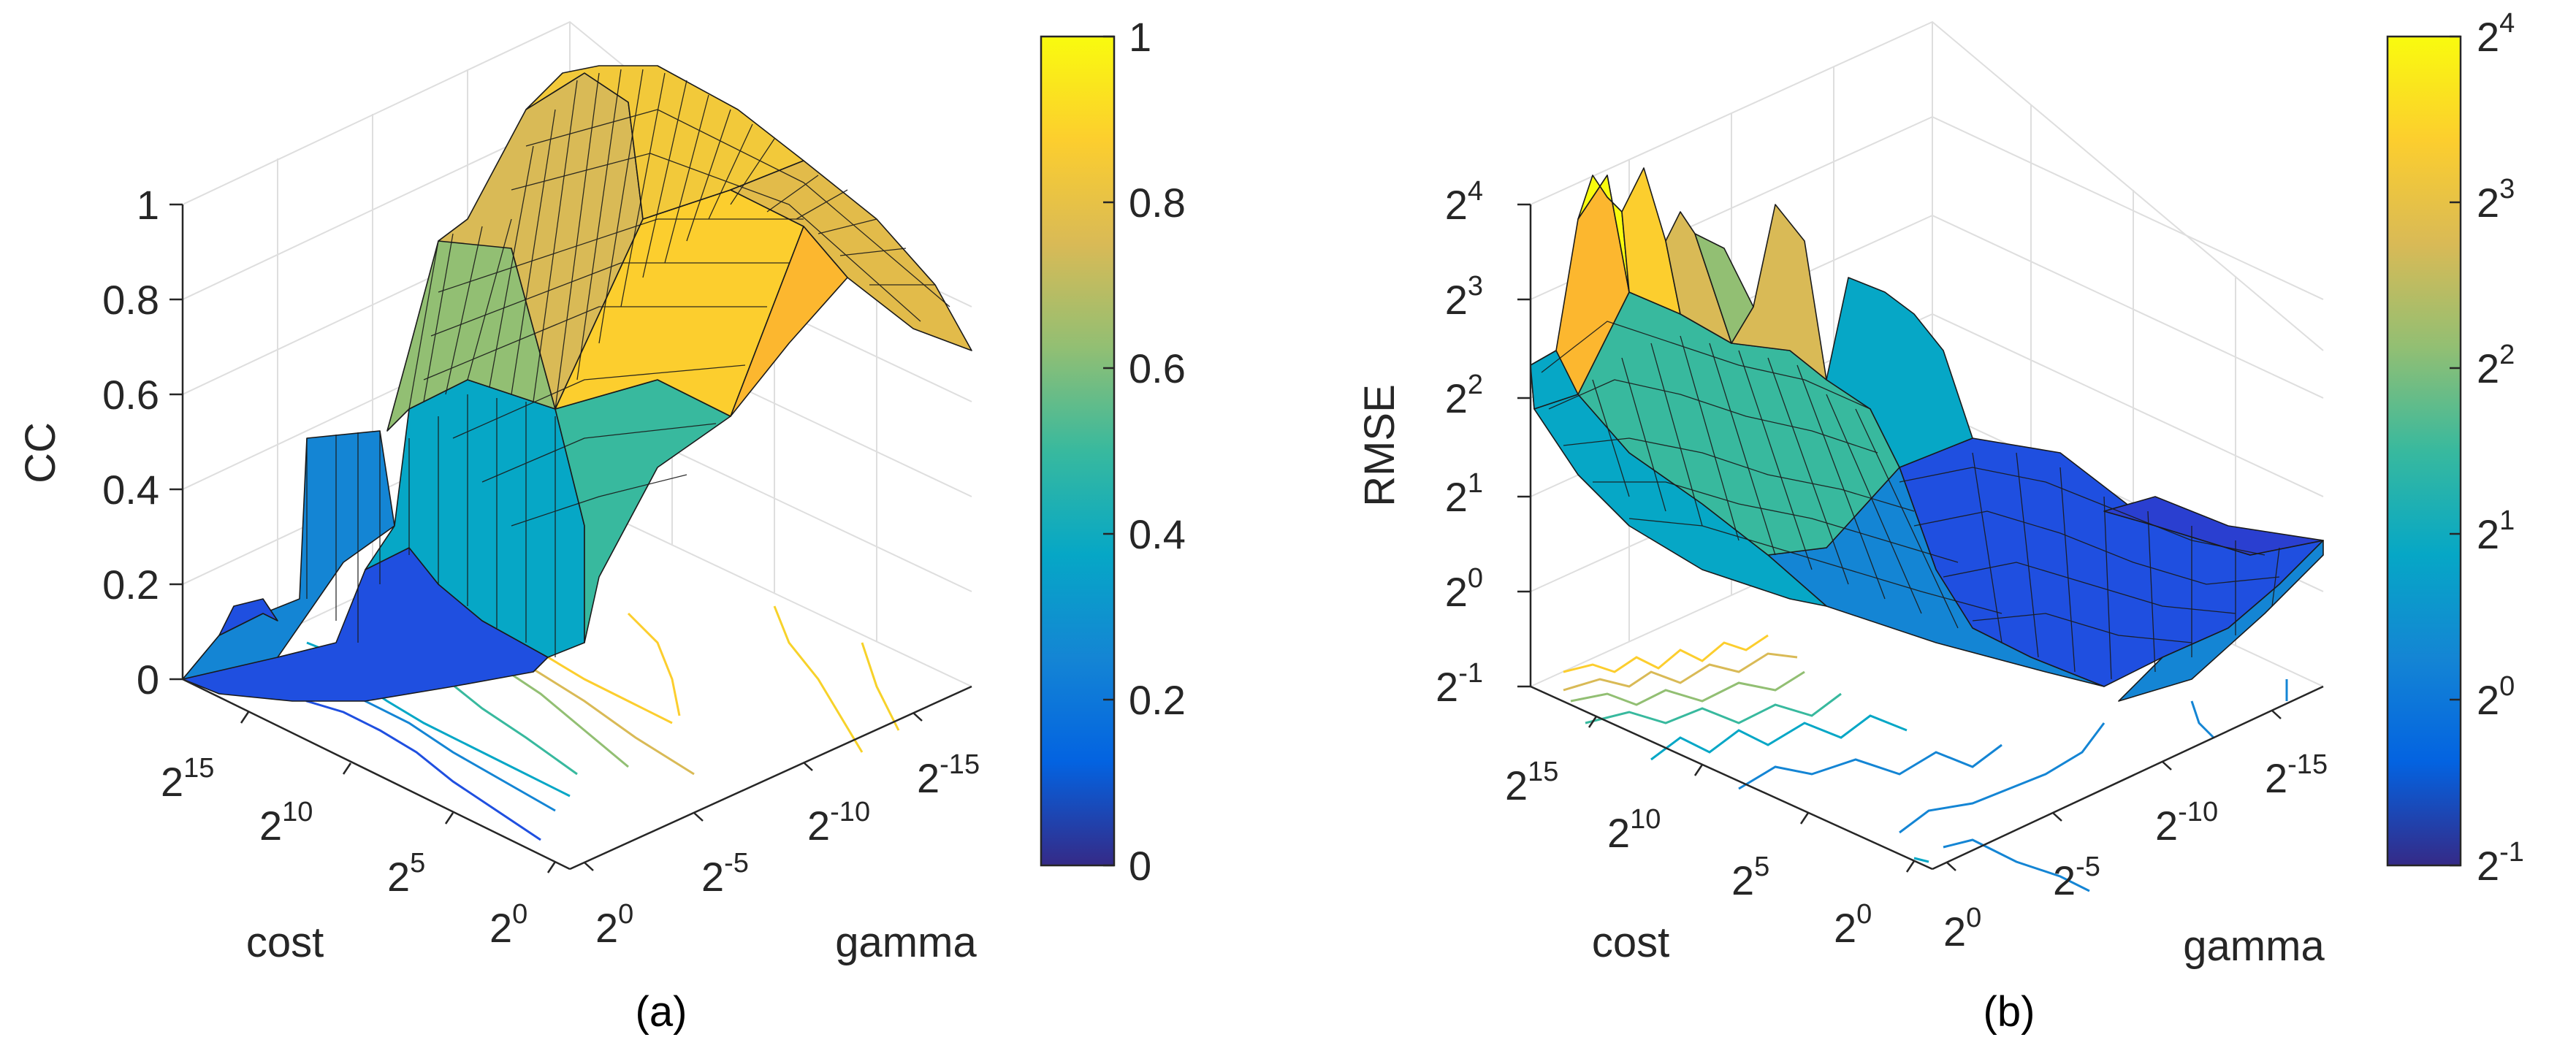 This screenshot has width=2576, height=1048. What do you see at coordinates (1464, 202) in the screenshot?
I see `panel-b-z-tick-5: 24` at bounding box center [1464, 202].